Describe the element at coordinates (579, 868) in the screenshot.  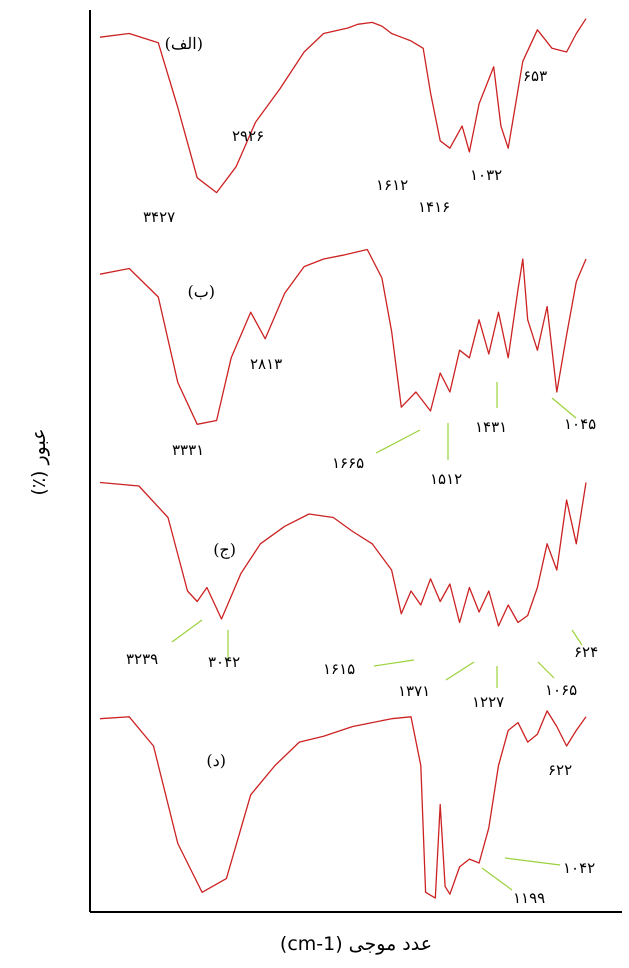
I see `peak-label-1042: ۱۰۴۲` at that location.